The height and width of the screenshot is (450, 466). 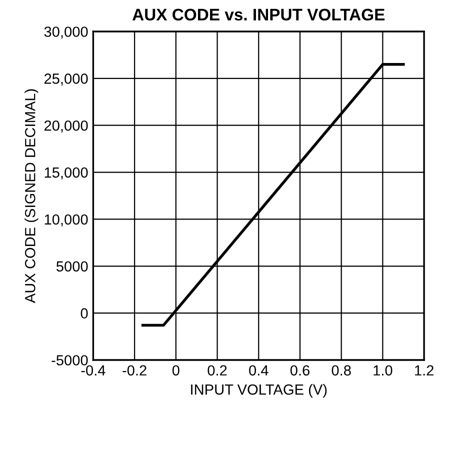 What do you see at coordinates (217, 370) in the screenshot?
I see `x-tick-label: 0.2` at bounding box center [217, 370].